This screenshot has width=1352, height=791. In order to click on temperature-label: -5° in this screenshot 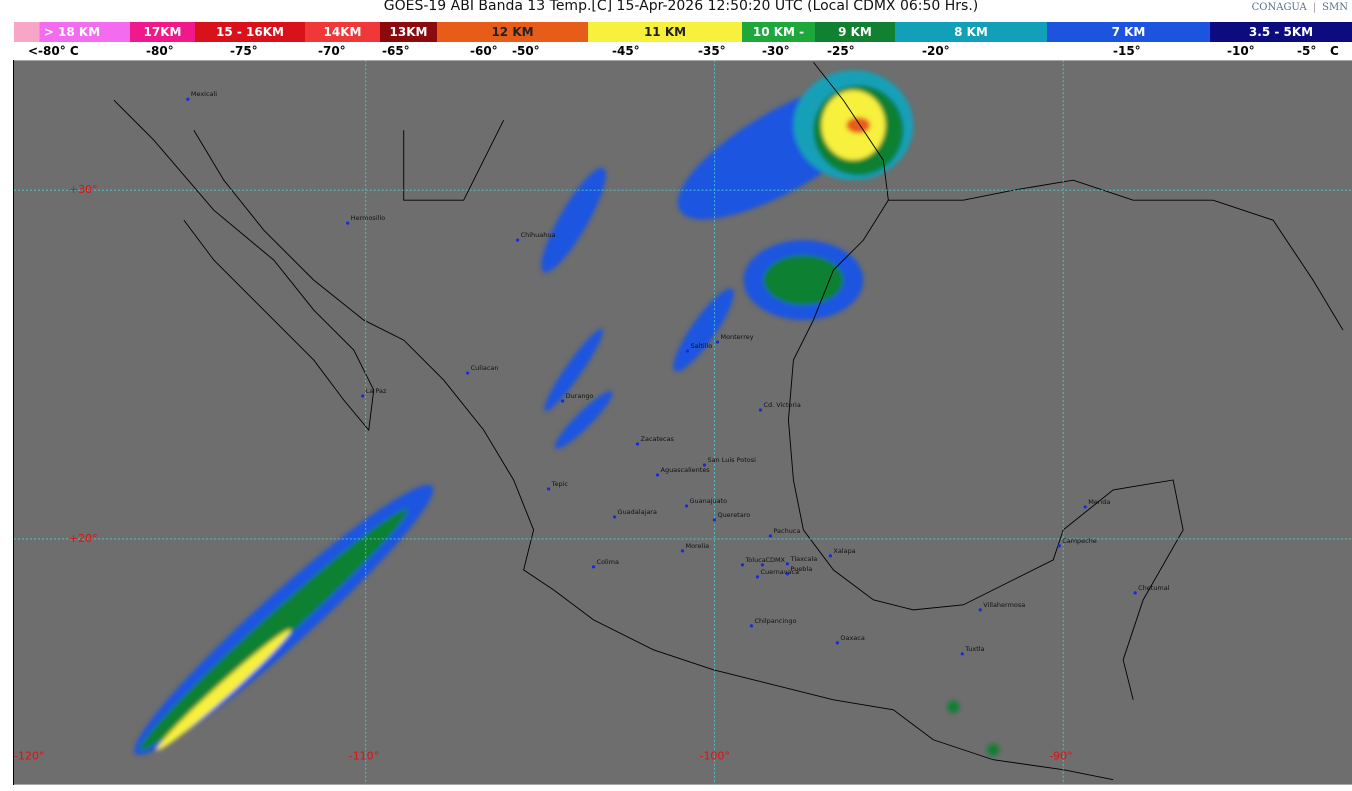, I will do `click(1307, 51)`.